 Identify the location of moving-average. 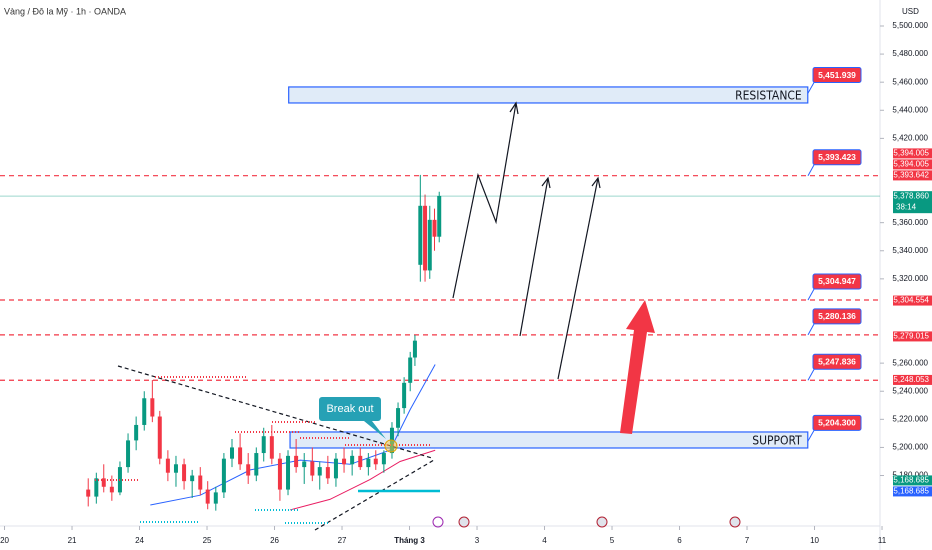
(362, 480).